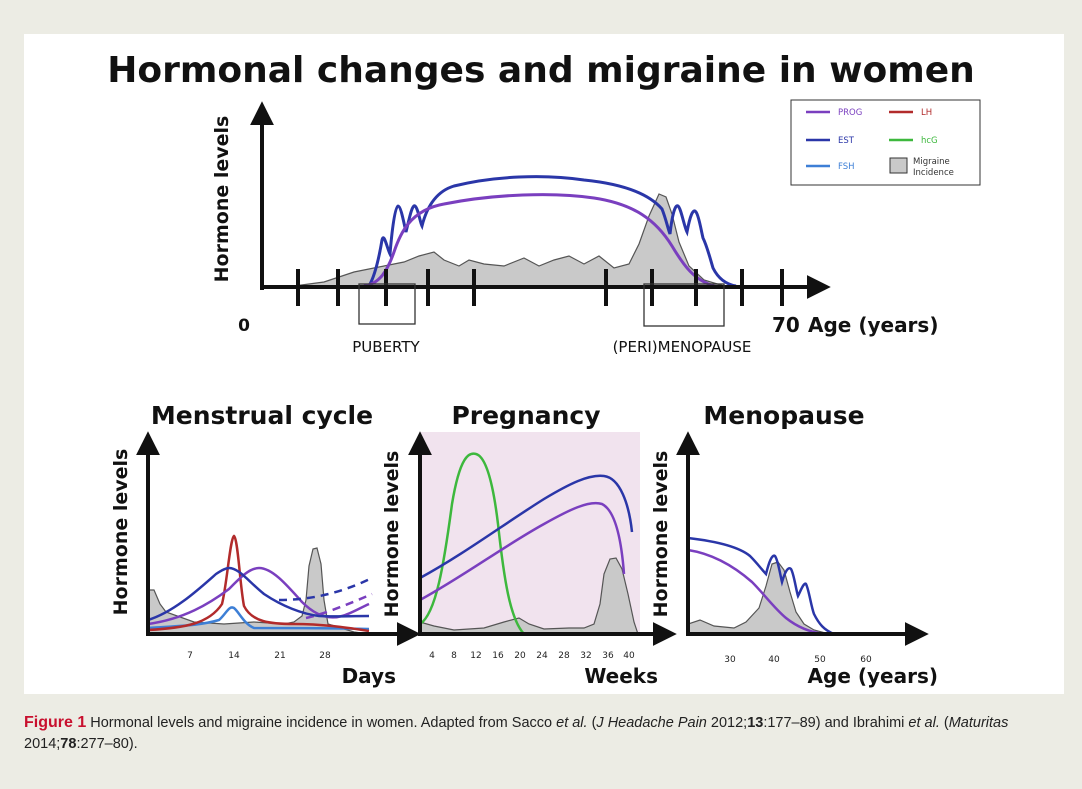 This screenshot has width=1082, height=789. Describe the element at coordinates (541, 70) in the screenshot. I see `figure-title: Hormonal changes and migraine in women` at that location.